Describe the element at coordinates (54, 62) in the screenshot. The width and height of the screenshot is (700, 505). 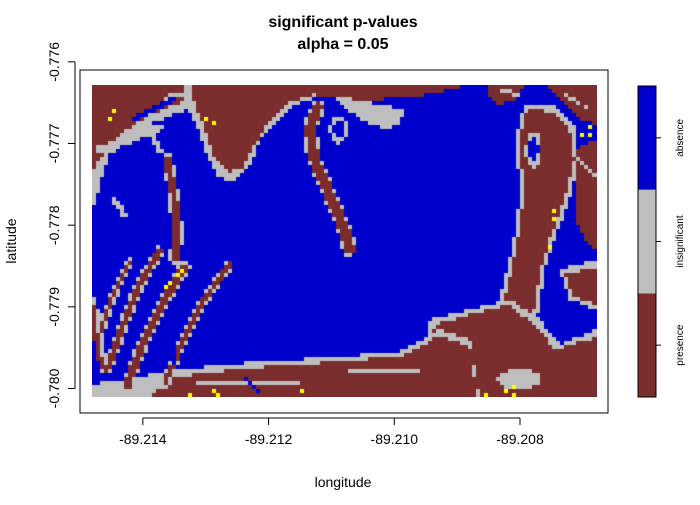
I see `y-tick-label: -0.776` at that location.